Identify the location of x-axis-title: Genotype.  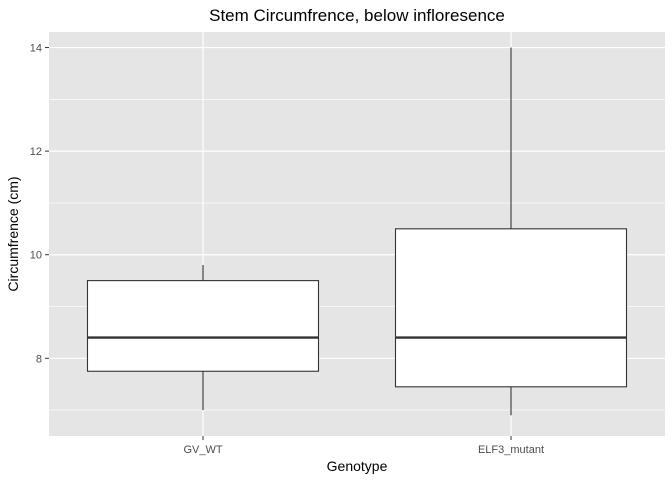
(357, 466).